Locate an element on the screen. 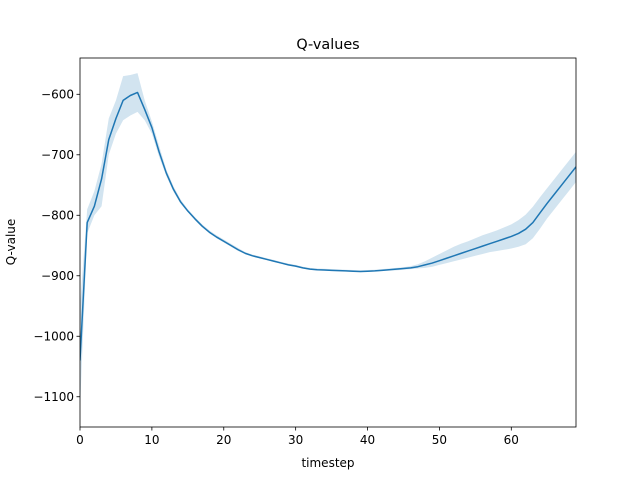 This screenshot has height=480, width=640. x-tick-label: 40 is located at coordinates (367, 440).